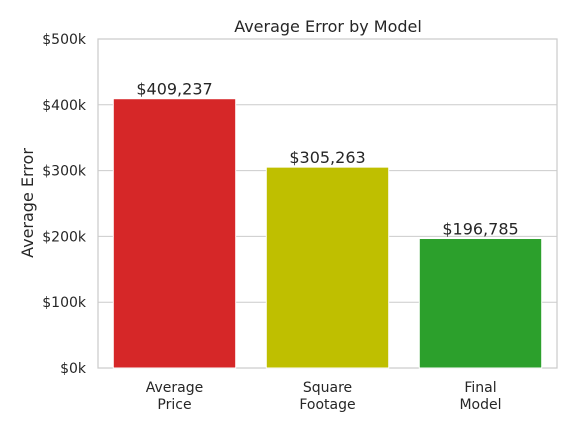 Image resolution: width=576 pixels, height=436 pixels. What do you see at coordinates (175, 388) in the screenshot?
I see `x-tick-label: Average` at bounding box center [175, 388].